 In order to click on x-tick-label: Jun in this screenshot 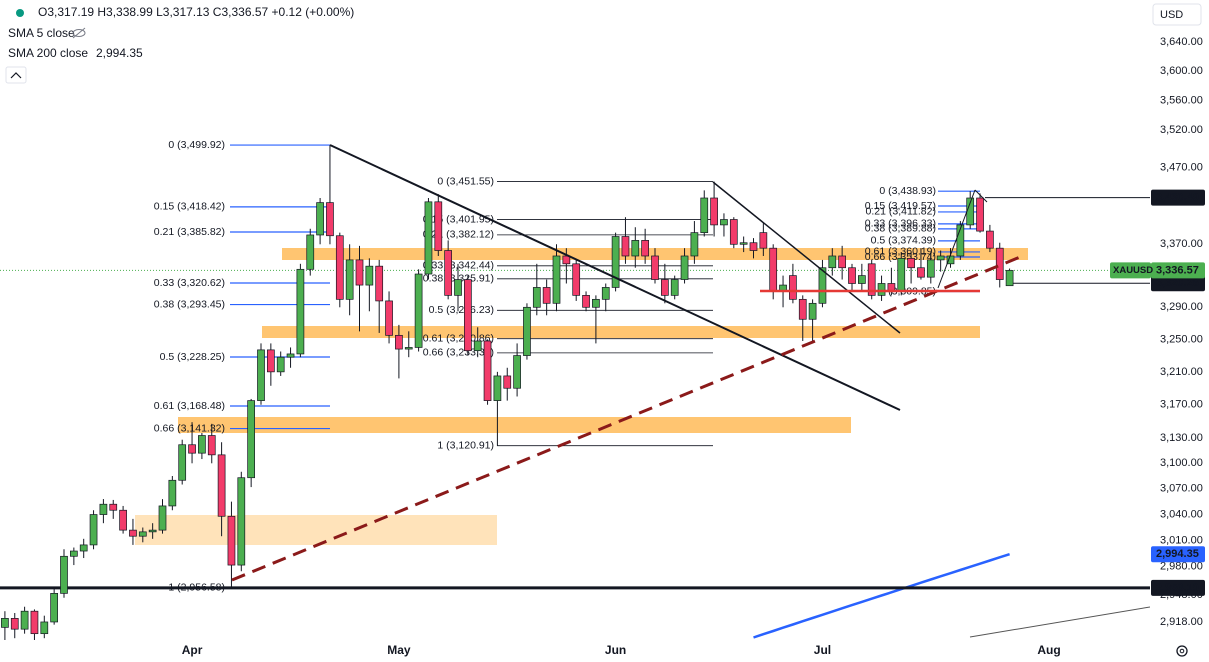, I will do `click(615, 650)`.